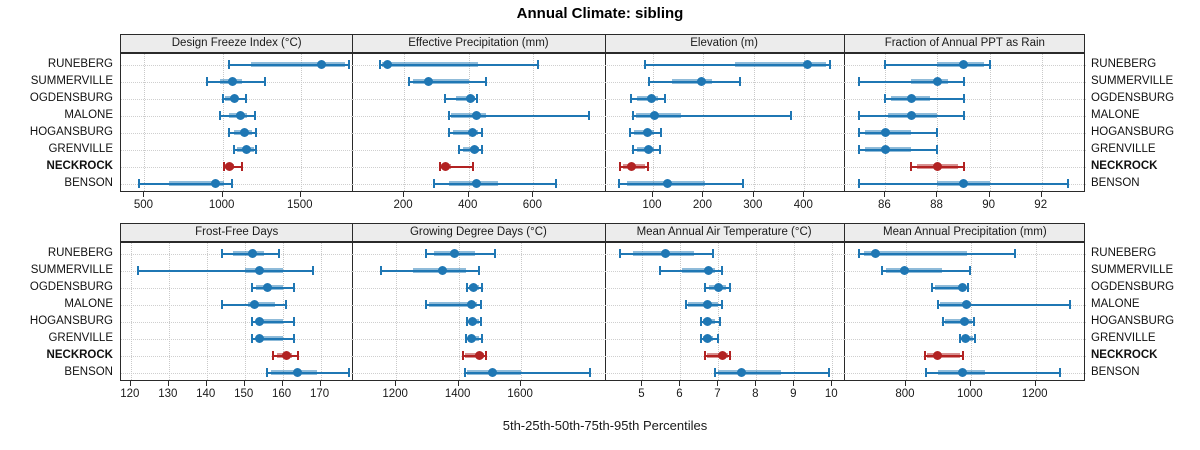 This screenshot has height=450, width=1200. I want to click on axis-tick-label: 150, so click(244, 394).